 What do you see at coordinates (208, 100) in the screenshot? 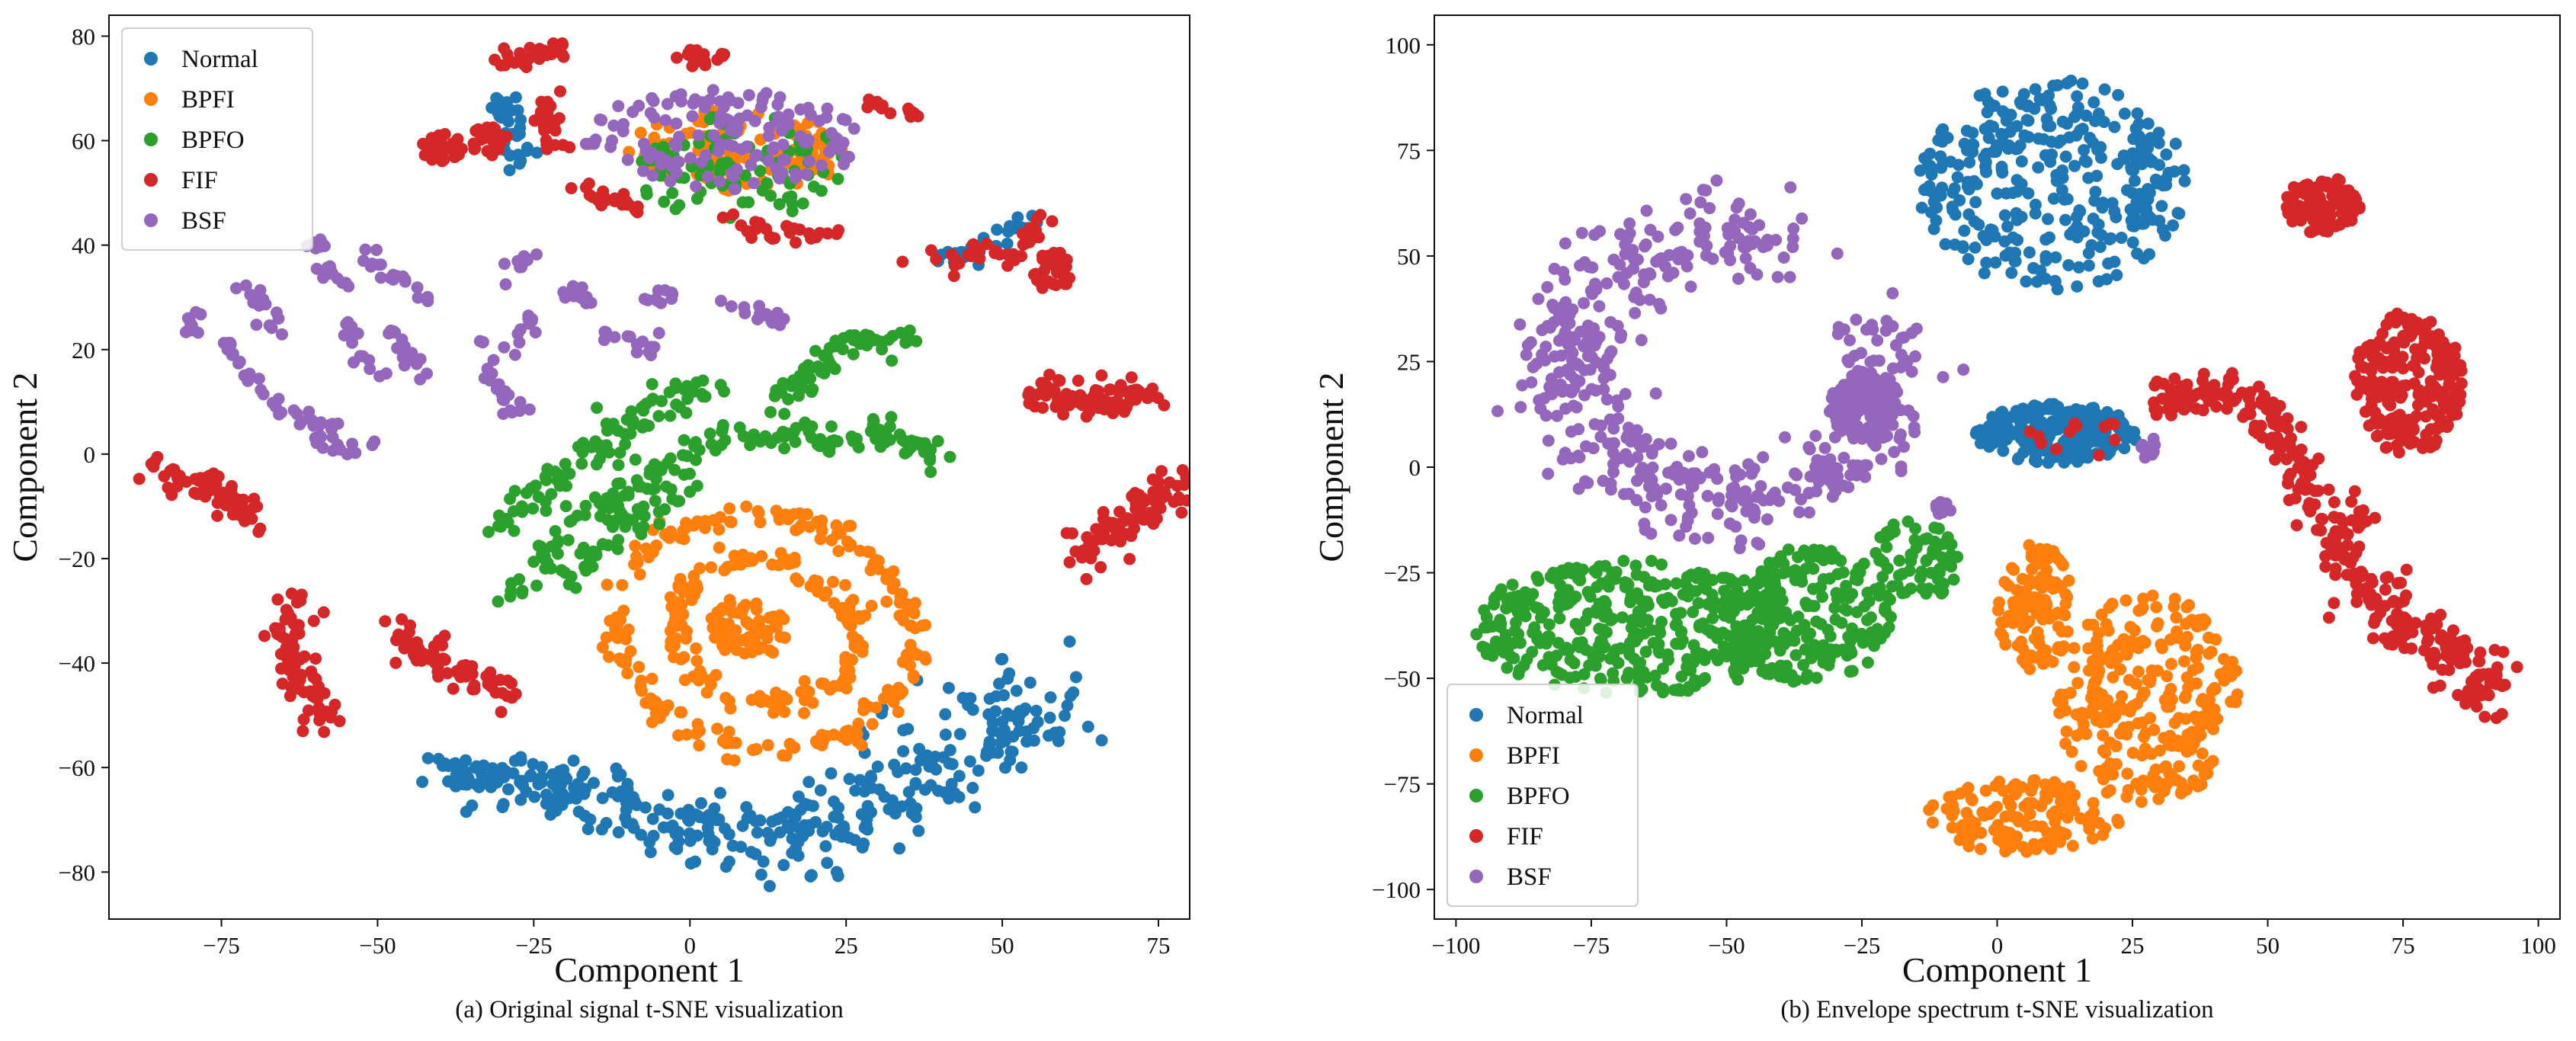
I see `legend-label-bpfi: BPFI` at bounding box center [208, 100].